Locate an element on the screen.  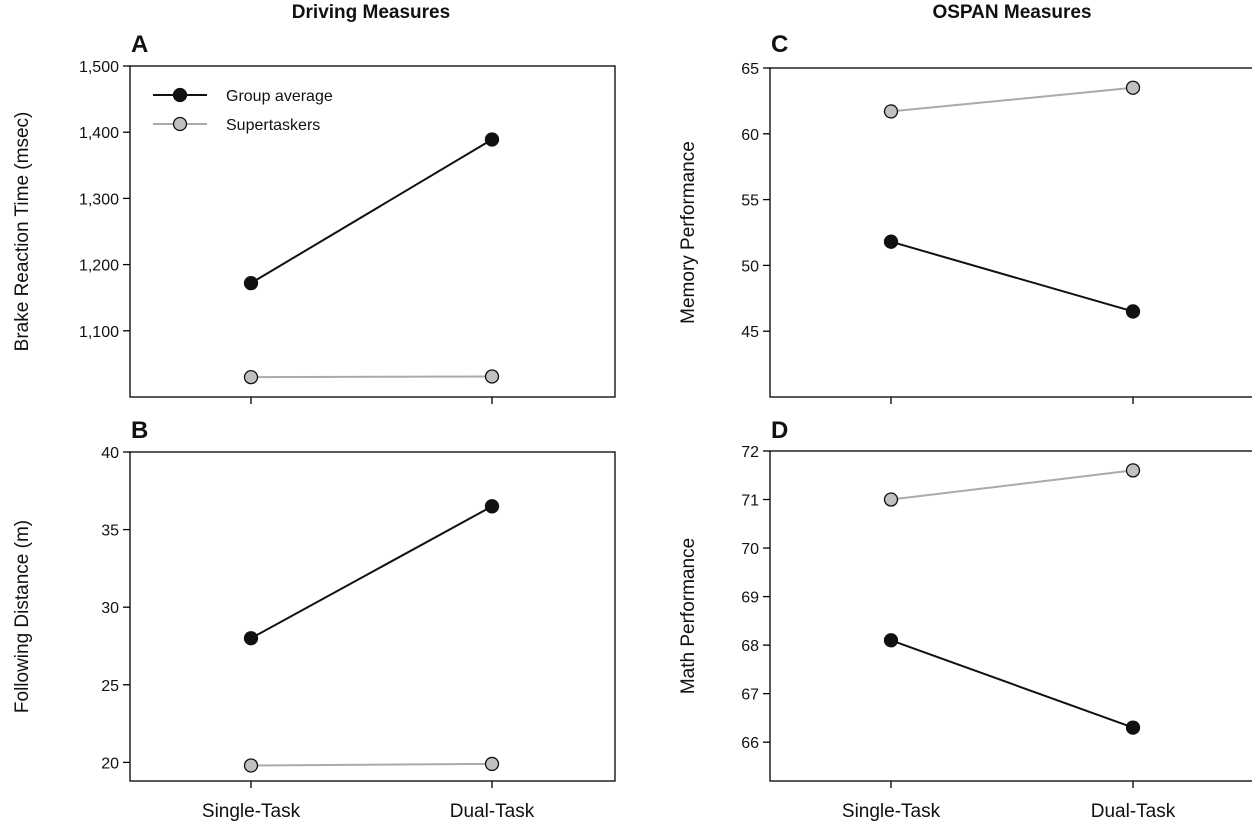
y-axis-label: Math Performance is located at coordinates (688, 616).